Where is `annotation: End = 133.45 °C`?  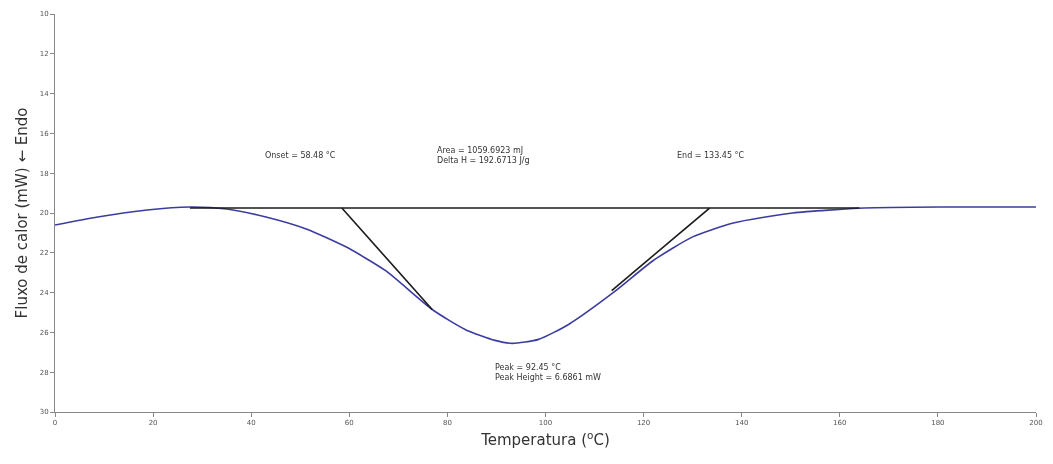
annotation: End = 133.45 °C is located at coordinates (711, 155).